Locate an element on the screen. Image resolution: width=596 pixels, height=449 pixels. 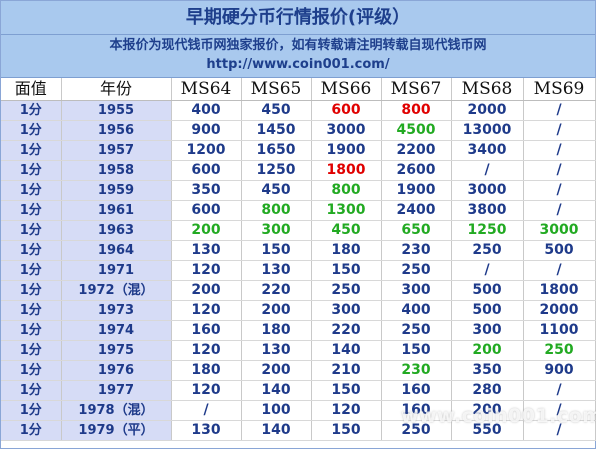
price-cell-ms69: 1100 is located at coordinates (559, 330).